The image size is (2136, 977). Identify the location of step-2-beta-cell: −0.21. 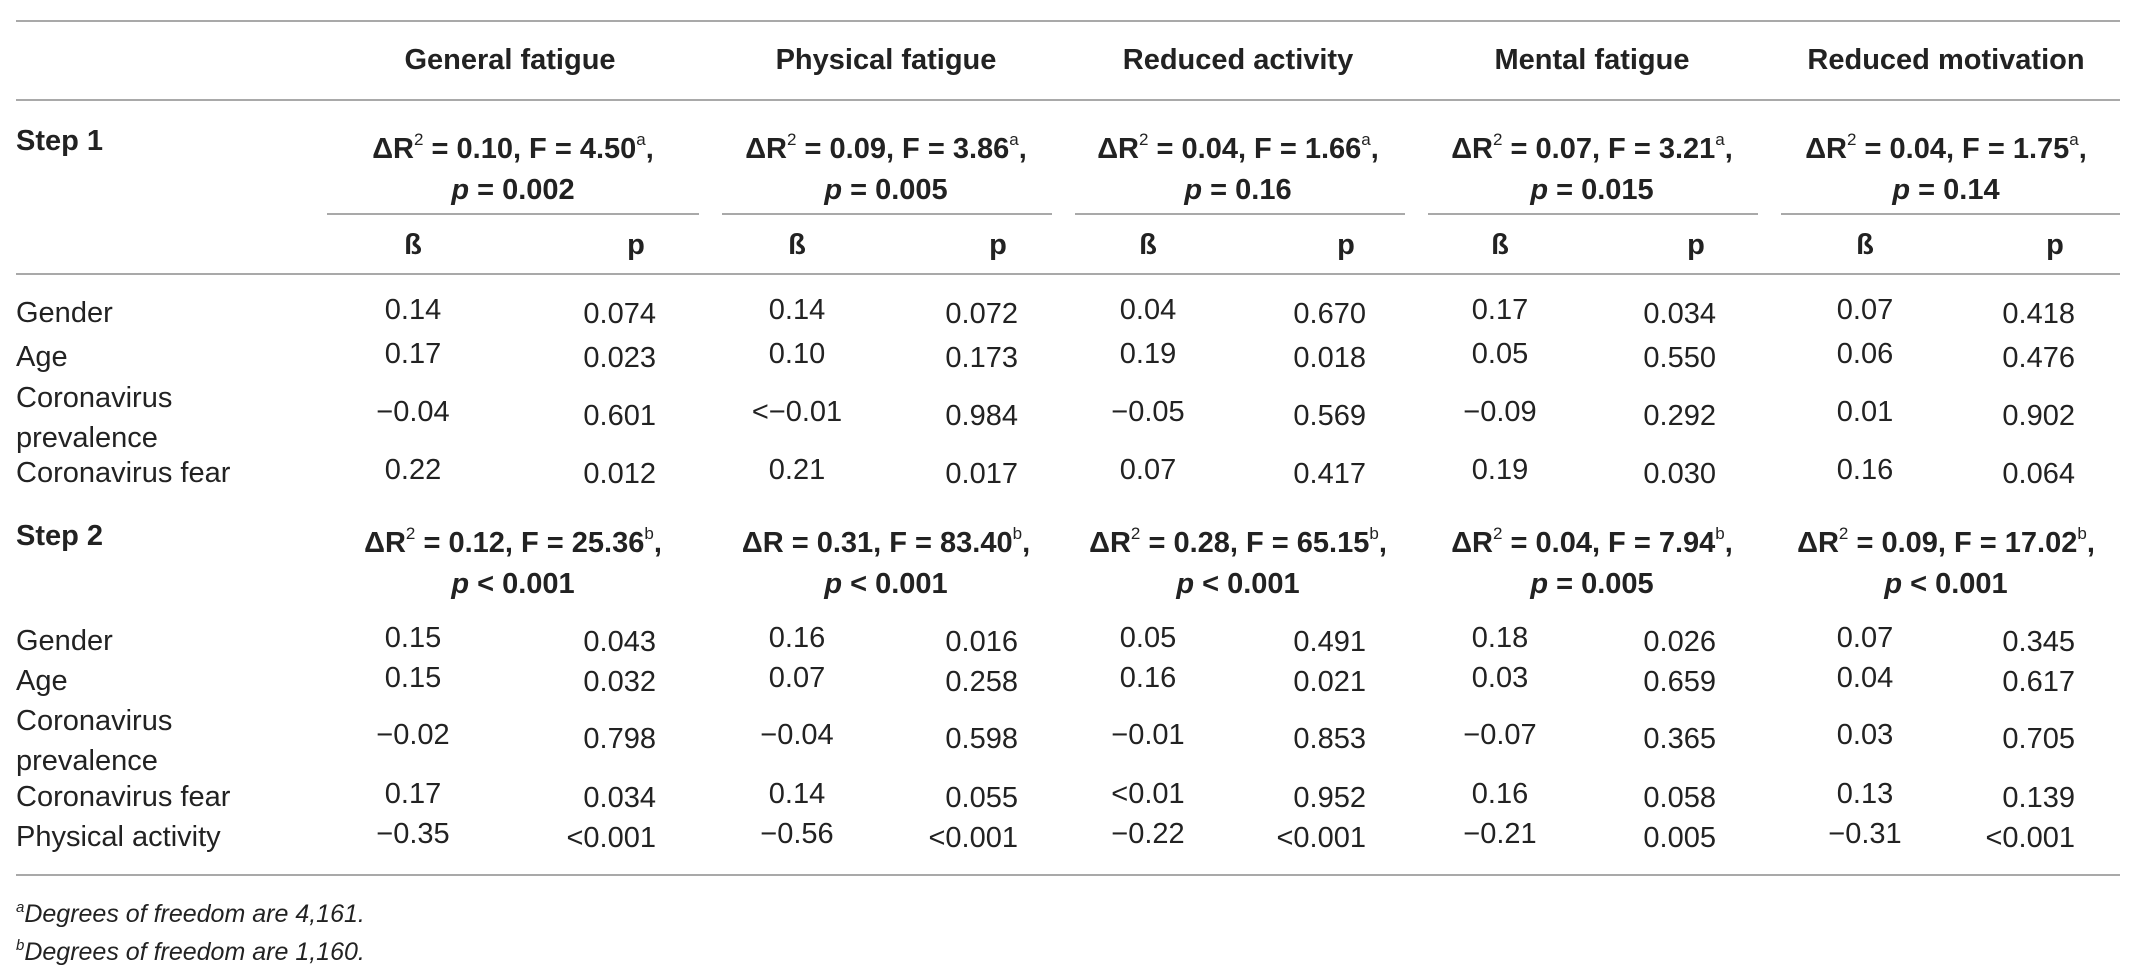
(1500, 834).